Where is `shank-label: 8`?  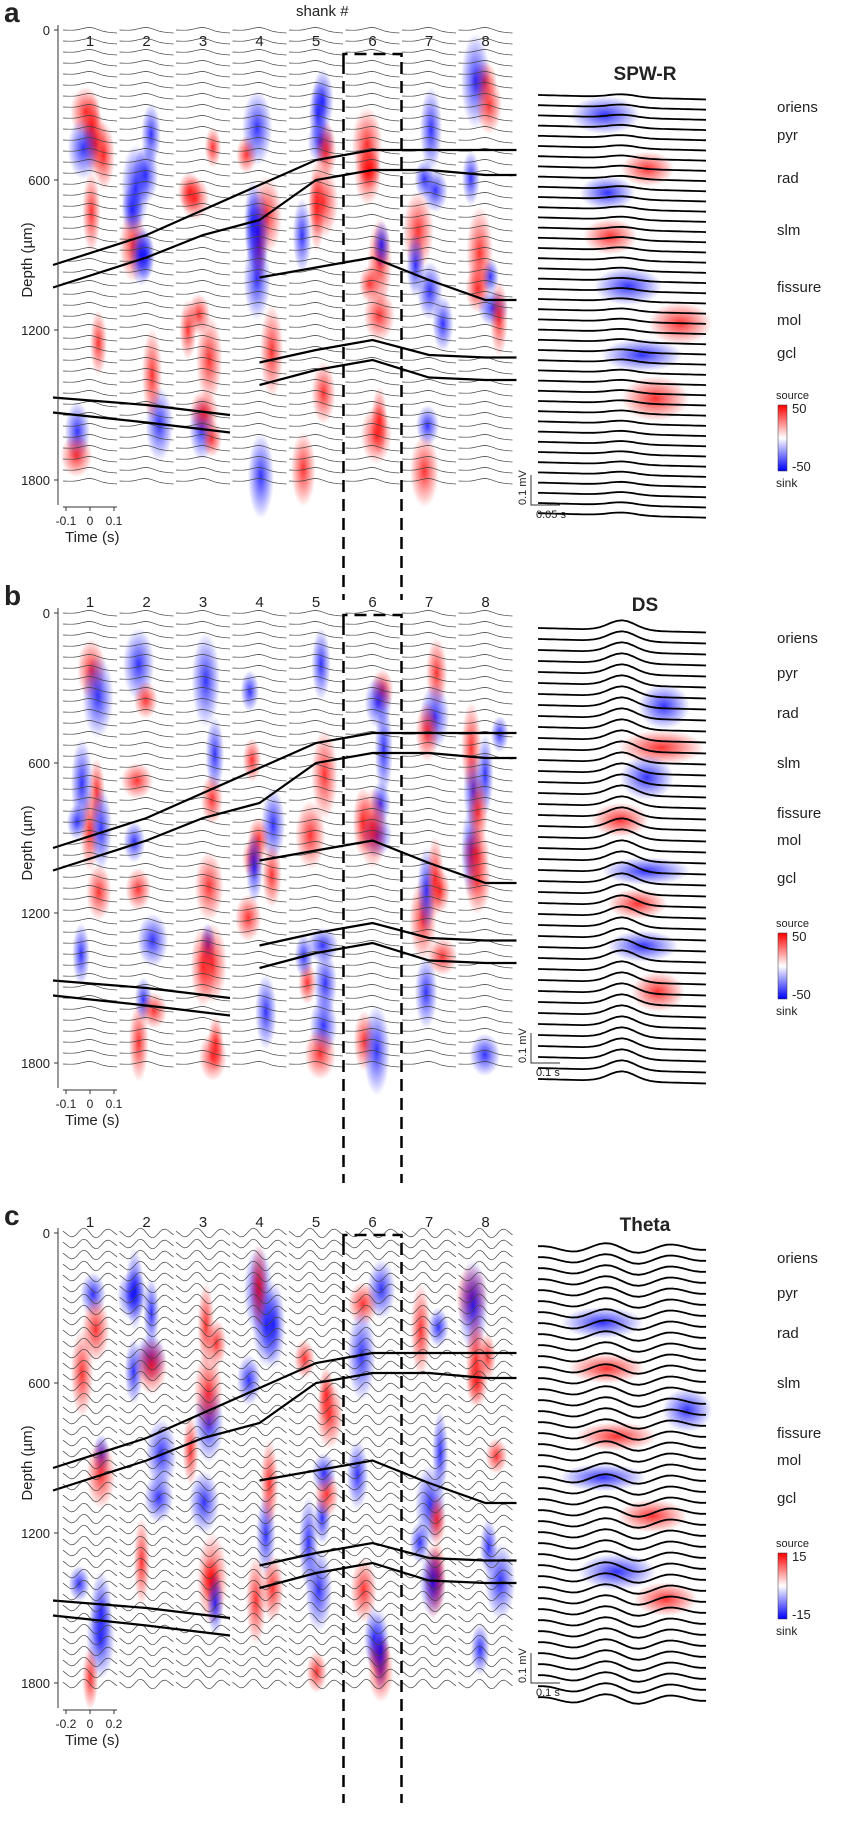
shank-label: 8 is located at coordinates (485, 602).